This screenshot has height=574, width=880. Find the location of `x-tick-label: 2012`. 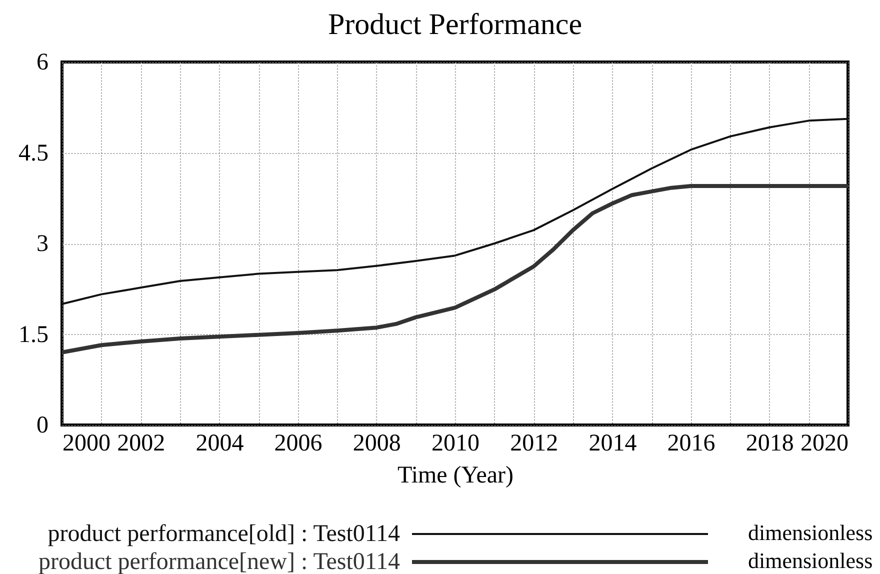

x-tick-label: 2012 is located at coordinates (534, 443).